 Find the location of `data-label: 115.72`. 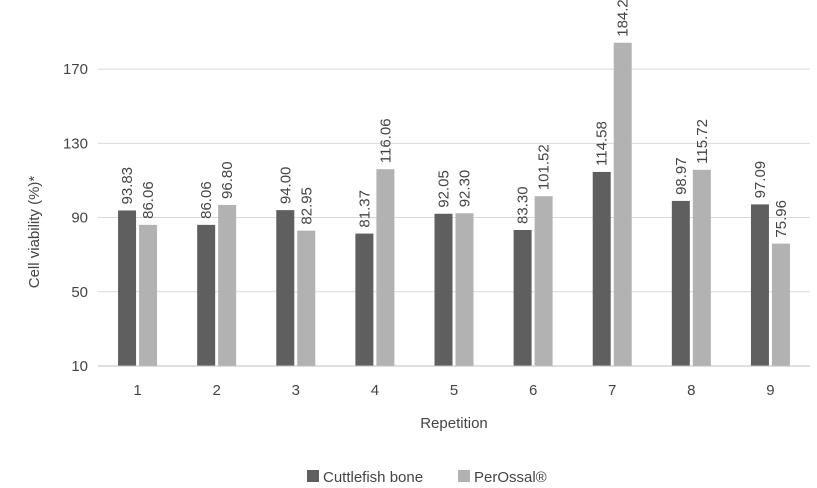

data-label: 115.72 is located at coordinates (702, 141).